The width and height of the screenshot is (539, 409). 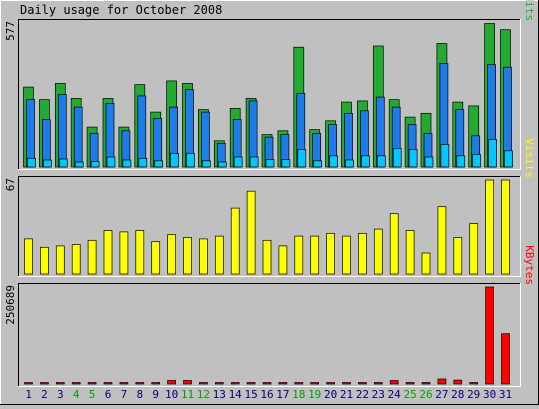 I want to click on x-tick-label-day-23: 23, so click(x=378, y=394).